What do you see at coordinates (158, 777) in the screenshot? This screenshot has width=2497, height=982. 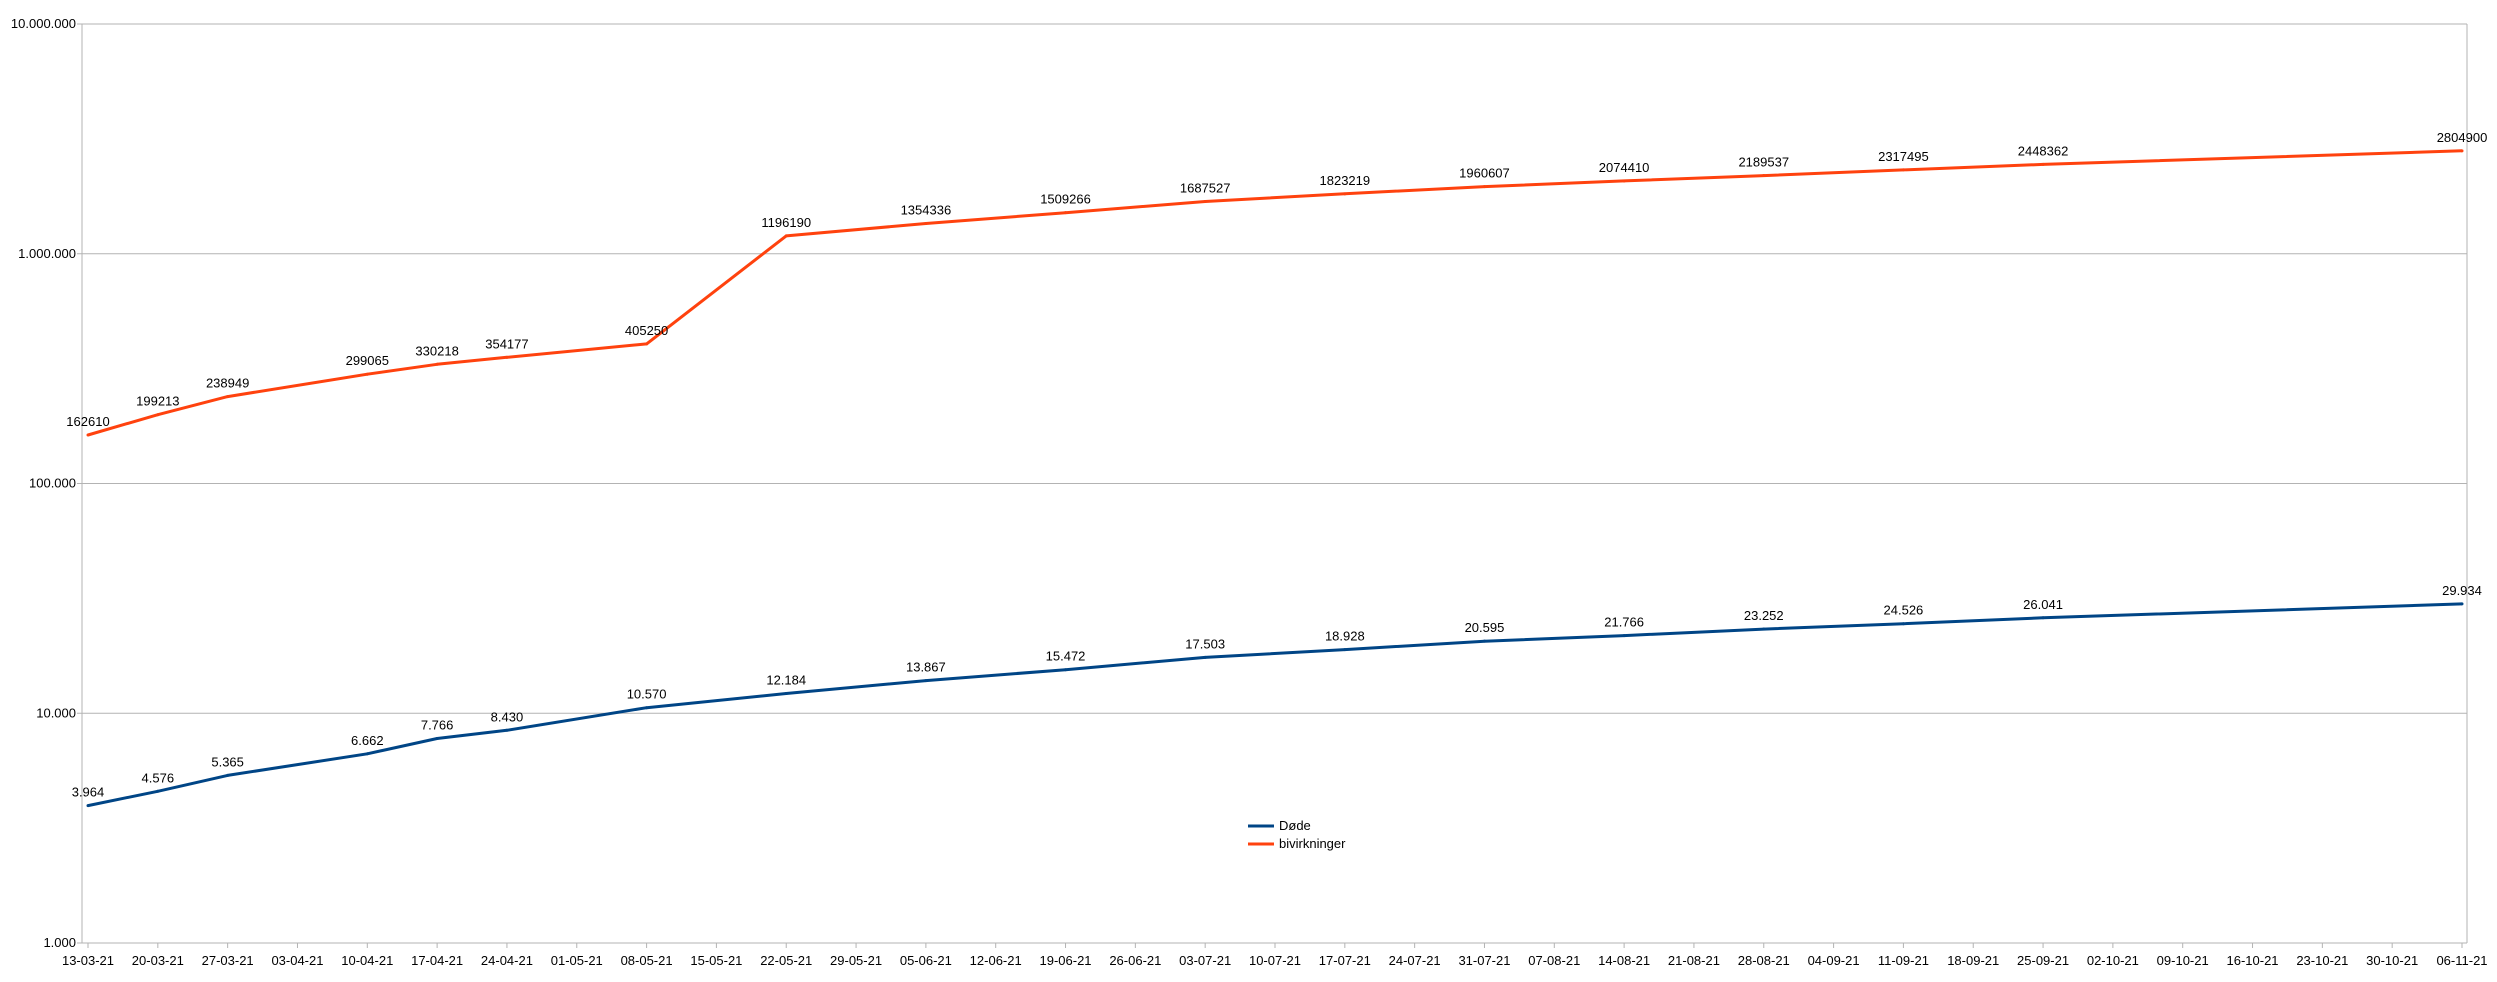 I see `data-label-0-1: 4.576` at bounding box center [158, 777].